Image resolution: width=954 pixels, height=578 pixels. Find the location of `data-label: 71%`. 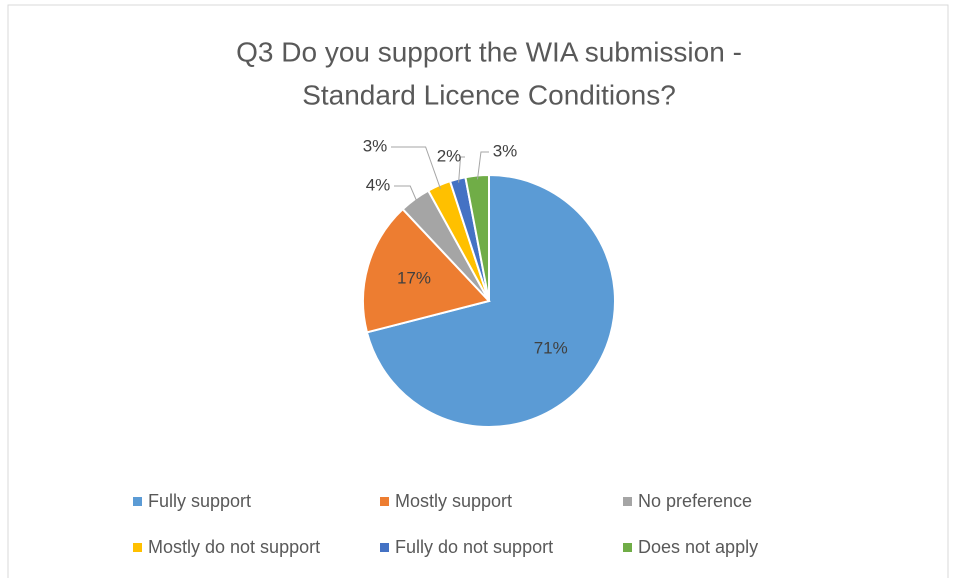

data-label: 71% is located at coordinates (551, 347).